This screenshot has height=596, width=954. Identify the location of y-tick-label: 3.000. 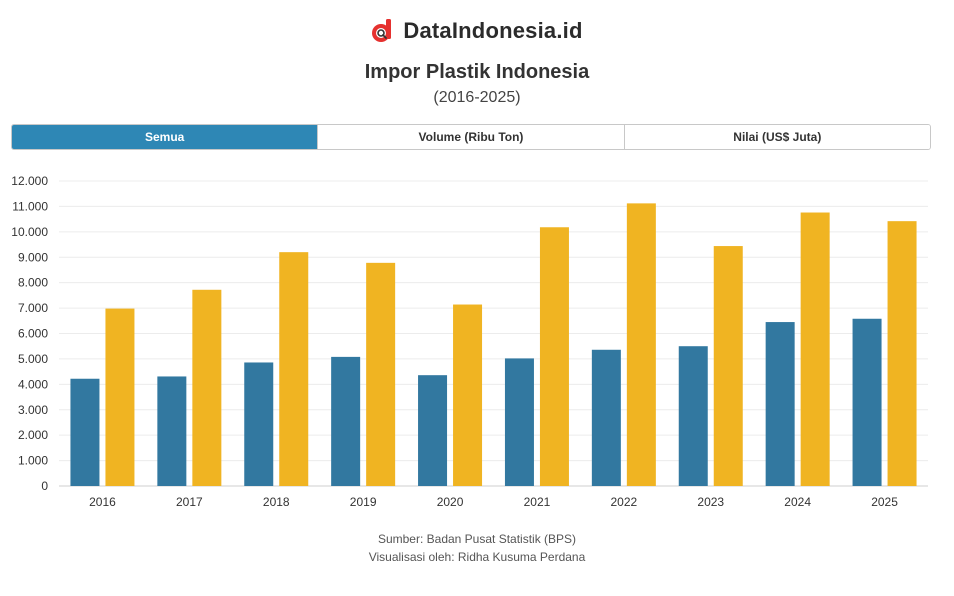
(33, 410).